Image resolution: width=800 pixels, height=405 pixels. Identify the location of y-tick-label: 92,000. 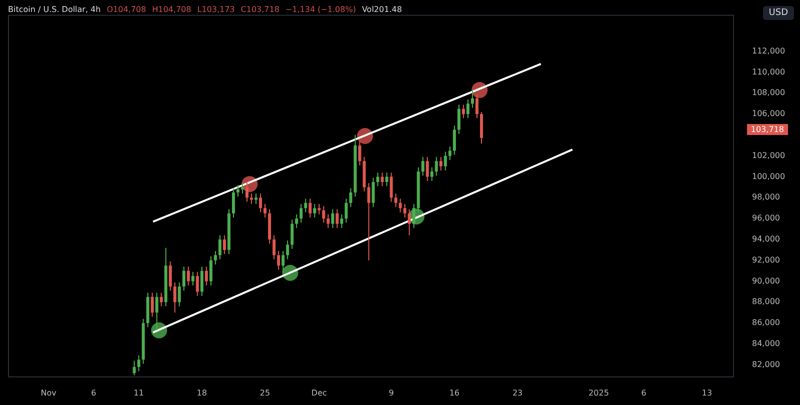
(766, 259).